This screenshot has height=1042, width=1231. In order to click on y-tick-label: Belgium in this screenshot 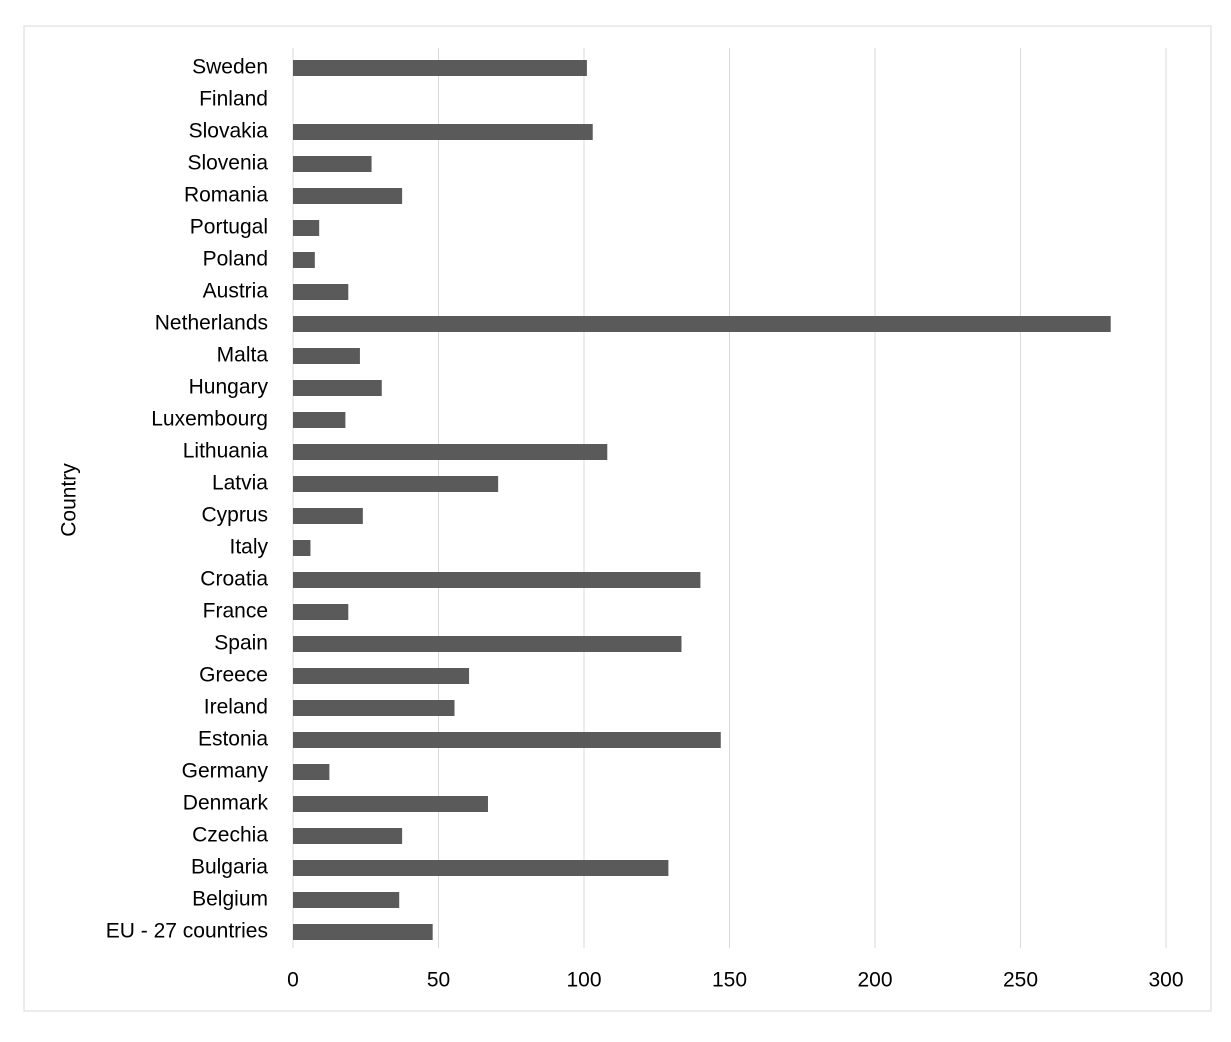, I will do `click(230, 899)`.